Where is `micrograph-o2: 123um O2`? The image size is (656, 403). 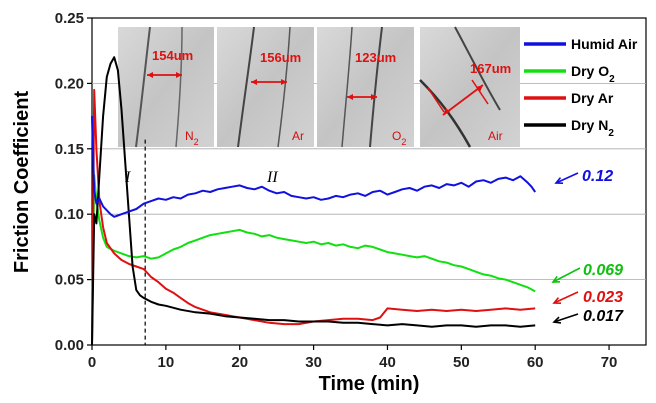 micrograph-o2: 123um O2 is located at coordinates (365, 87).